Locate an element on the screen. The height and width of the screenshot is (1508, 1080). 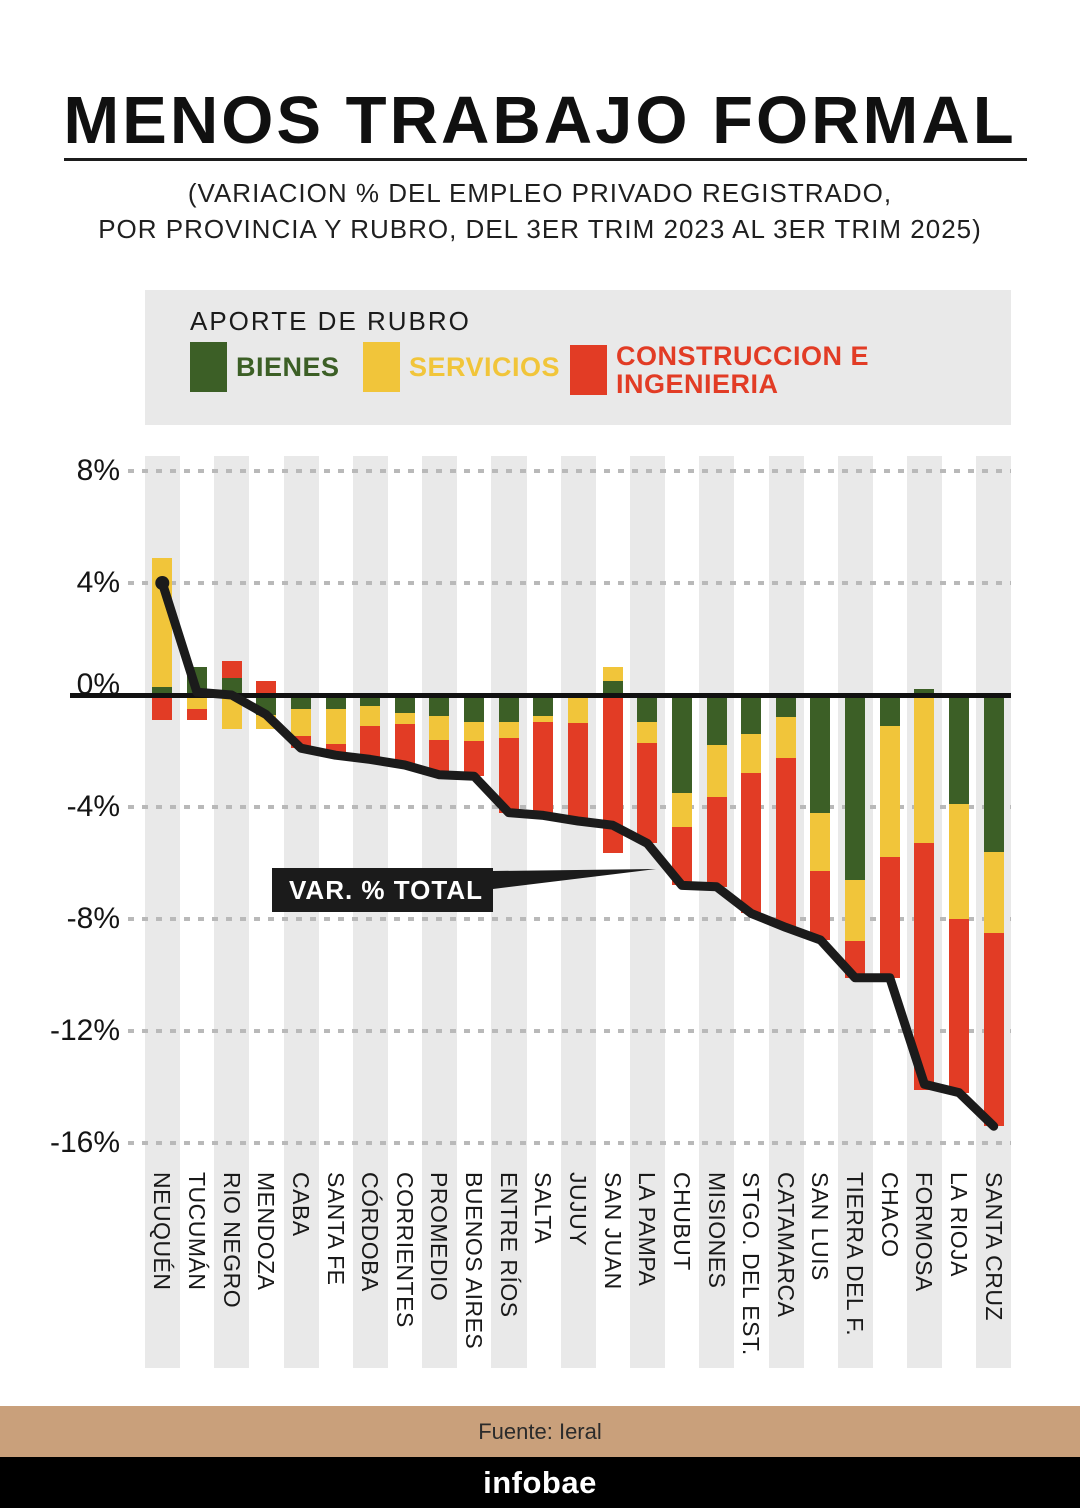
legend-item-bienes: BIENES is located at coordinates (265, 367).